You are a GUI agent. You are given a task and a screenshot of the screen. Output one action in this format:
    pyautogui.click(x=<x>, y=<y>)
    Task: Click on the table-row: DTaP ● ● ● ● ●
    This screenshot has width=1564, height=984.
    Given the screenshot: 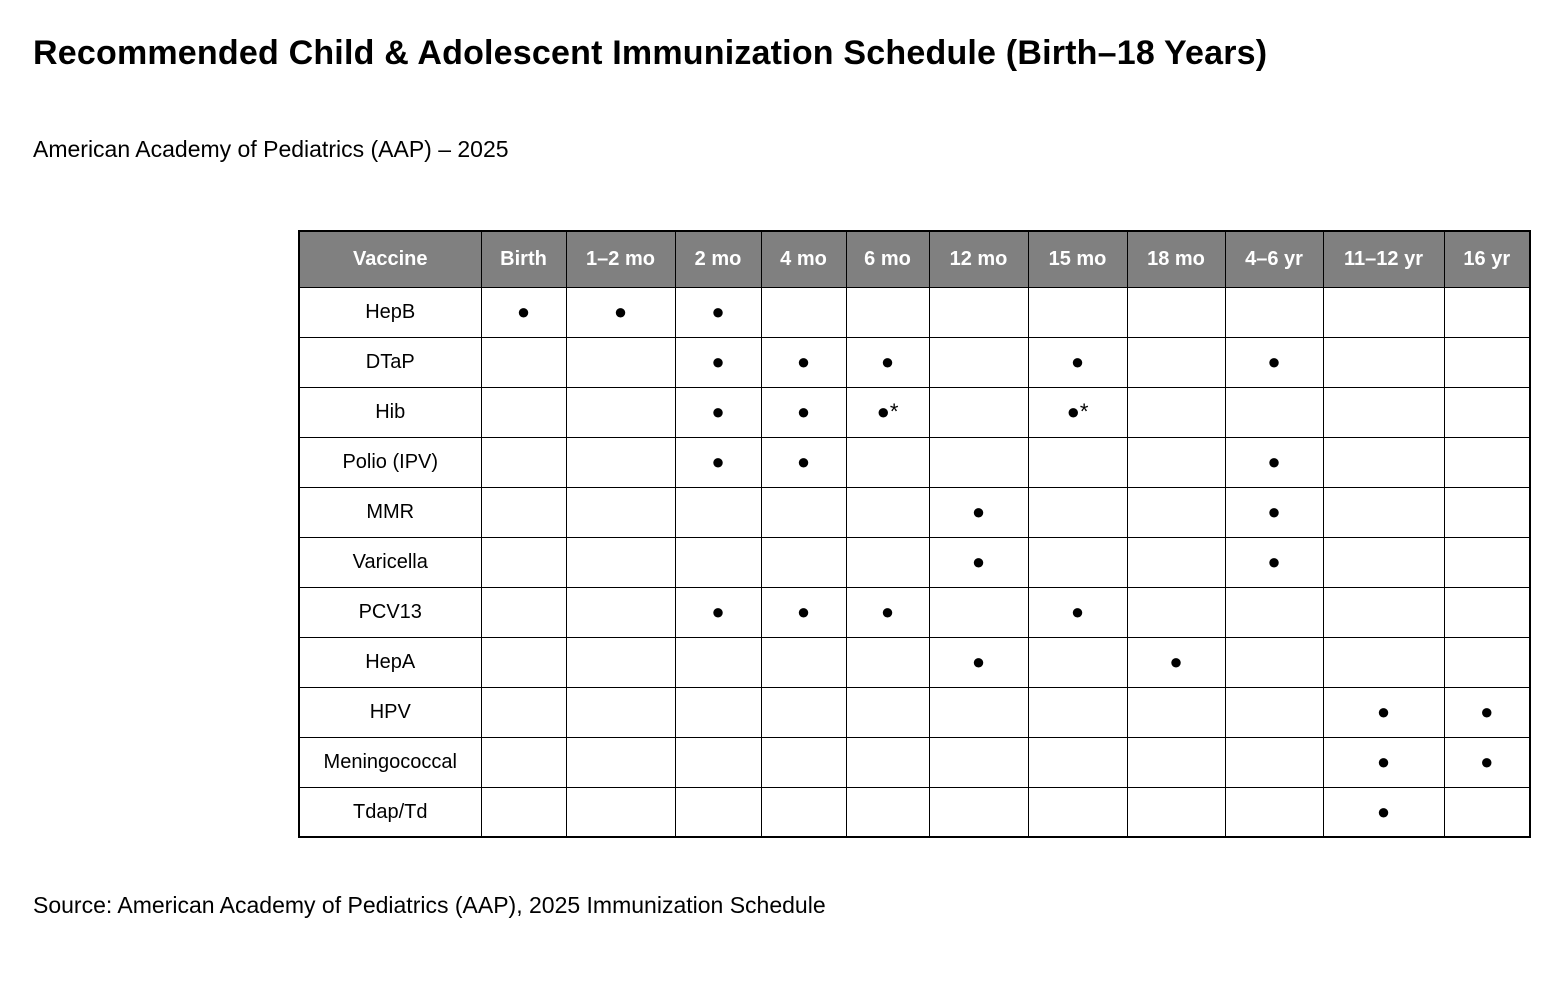 What is the action you would take?
    pyautogui.click(x=914, y=362)
    